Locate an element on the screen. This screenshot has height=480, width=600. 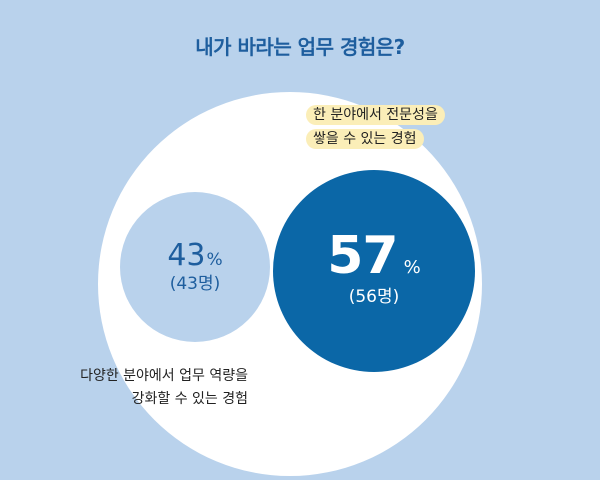
category-label-diverse-line1: 다양한 분야에서 업무 역량을 is located at coordinates (164, 376).